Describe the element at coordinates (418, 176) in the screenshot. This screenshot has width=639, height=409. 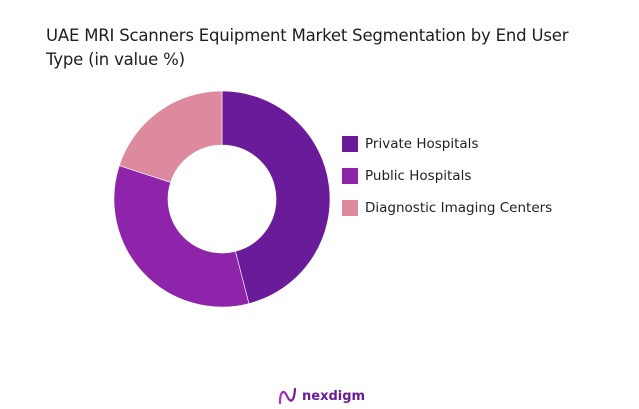
I see `legend-label: Public Hospitals` at that location.